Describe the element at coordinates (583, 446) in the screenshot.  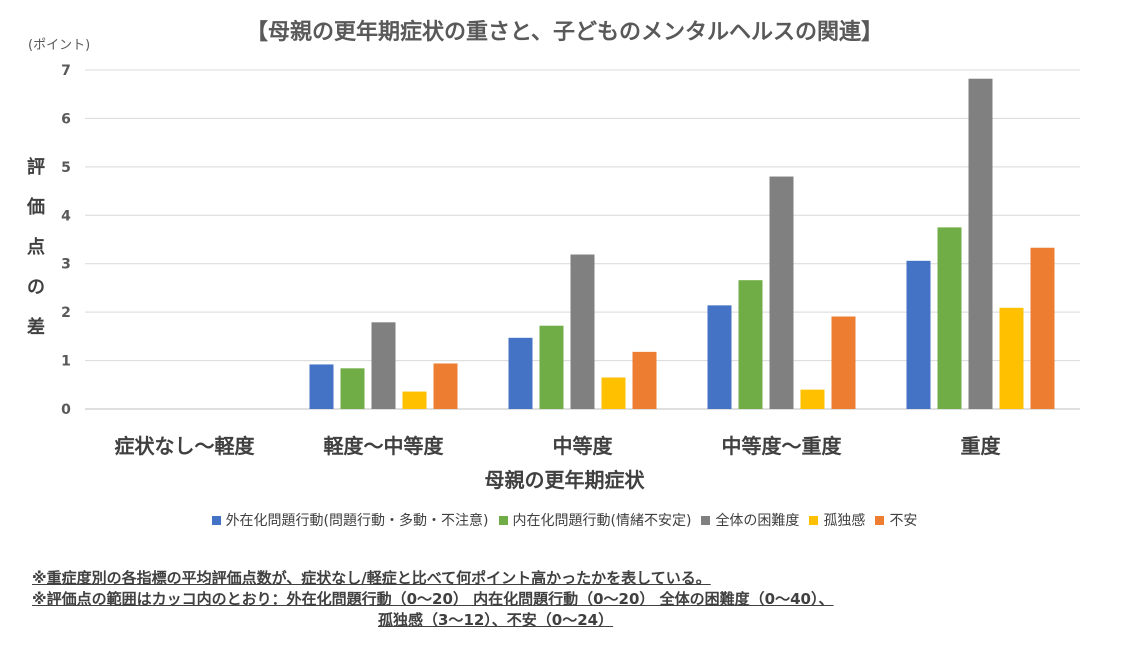
I see `x-tick-label: 中等度` at that location.